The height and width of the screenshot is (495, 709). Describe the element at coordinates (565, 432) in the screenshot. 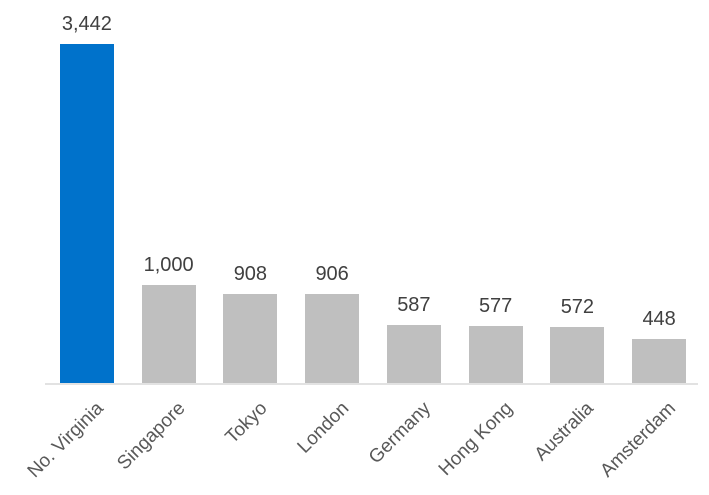

I see `x-tick-label: Australia` at that location.